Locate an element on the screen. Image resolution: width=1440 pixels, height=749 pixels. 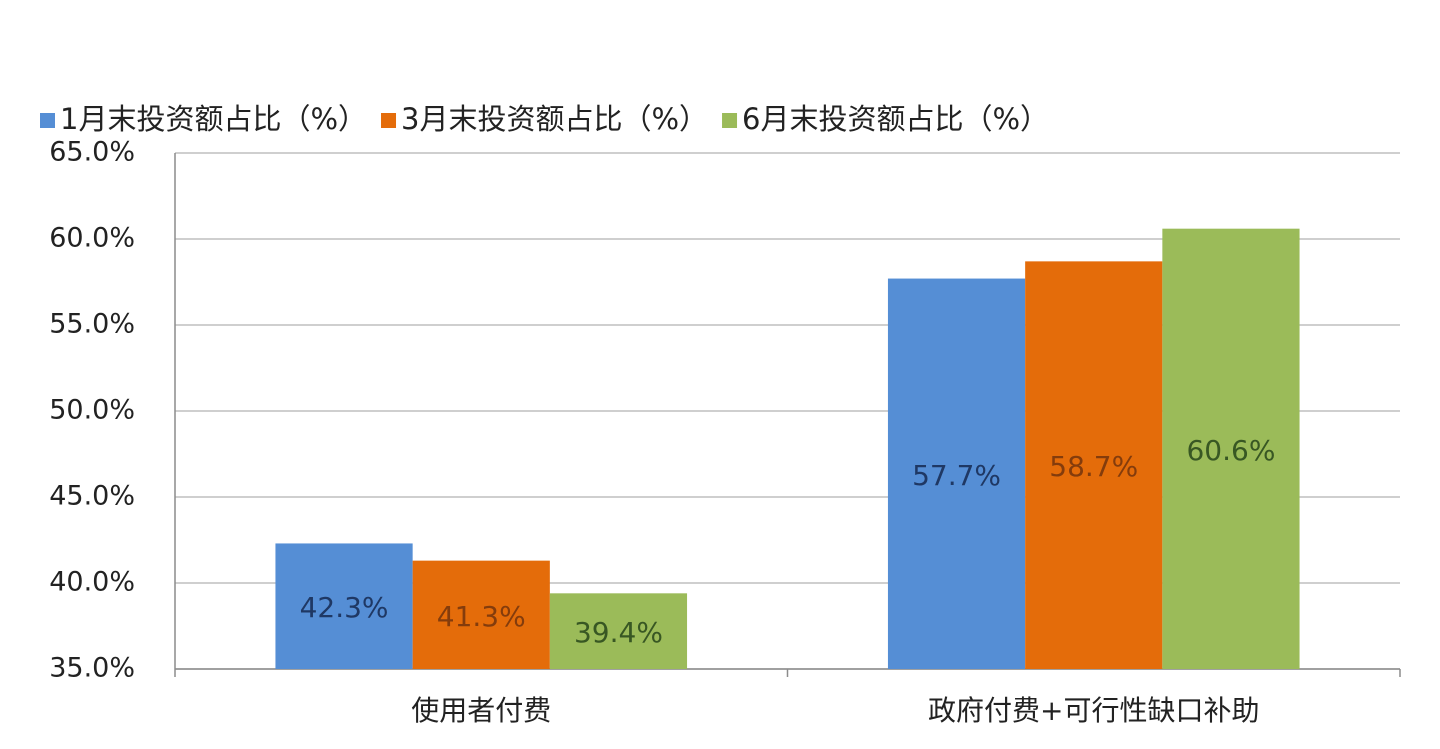
y-tick-label: 65.0% is located at coordinates (92, 152).